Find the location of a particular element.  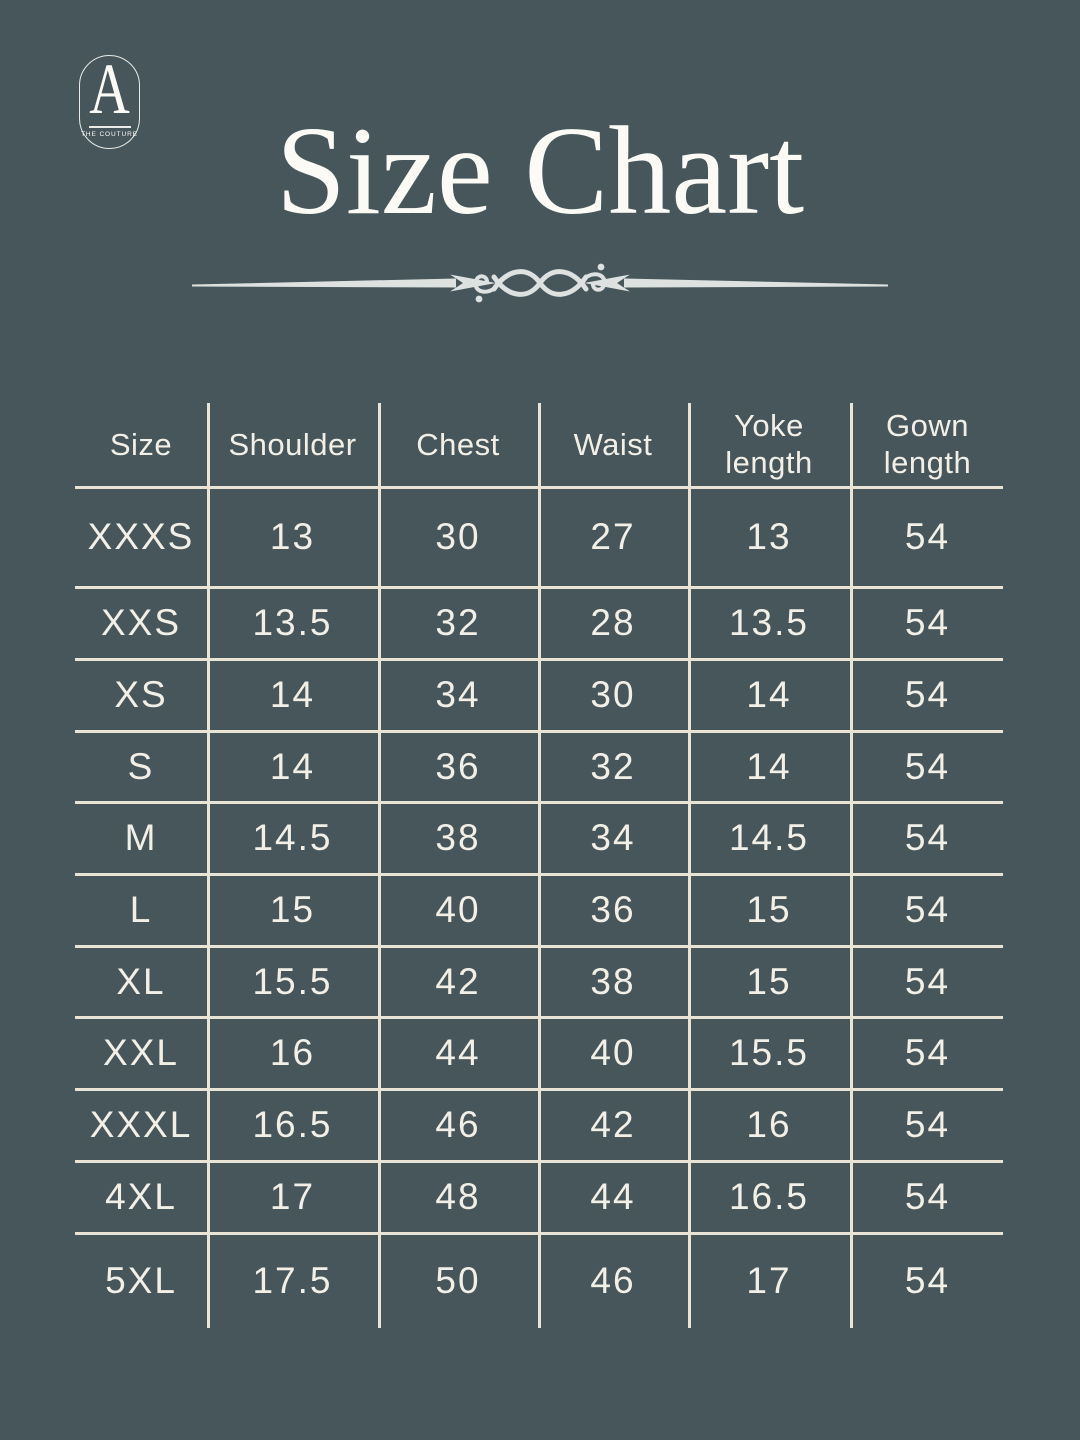

column-header-gown-length: Gown length is located at coordinates (927, 444).